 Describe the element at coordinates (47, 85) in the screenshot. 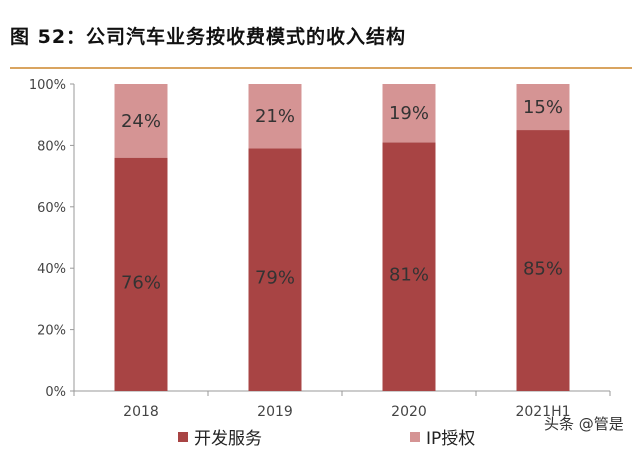

I see `y-tick-label: 100%` at that location.